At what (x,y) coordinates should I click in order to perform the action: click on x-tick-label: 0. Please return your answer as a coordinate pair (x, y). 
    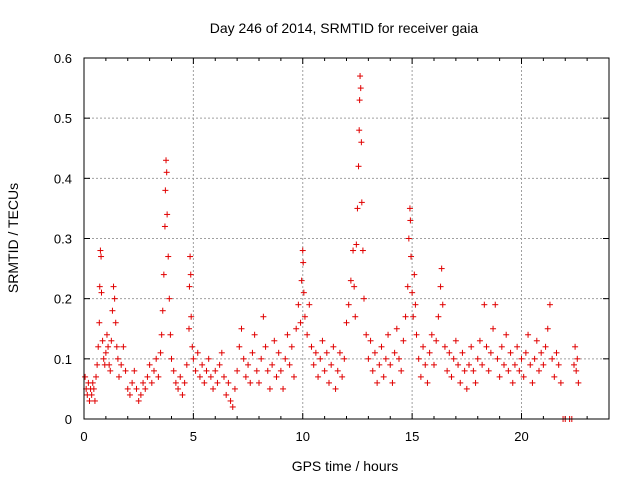
    Looking at the image, I should click on (83, 436).